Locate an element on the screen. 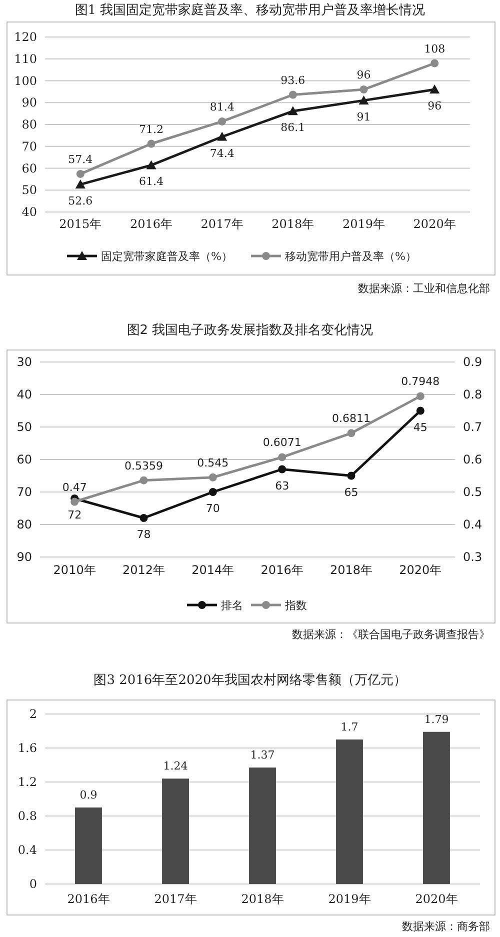 The height and width of the screenshot is (937, 500). data-label: 57.4 is located at coordinates (80, 159).